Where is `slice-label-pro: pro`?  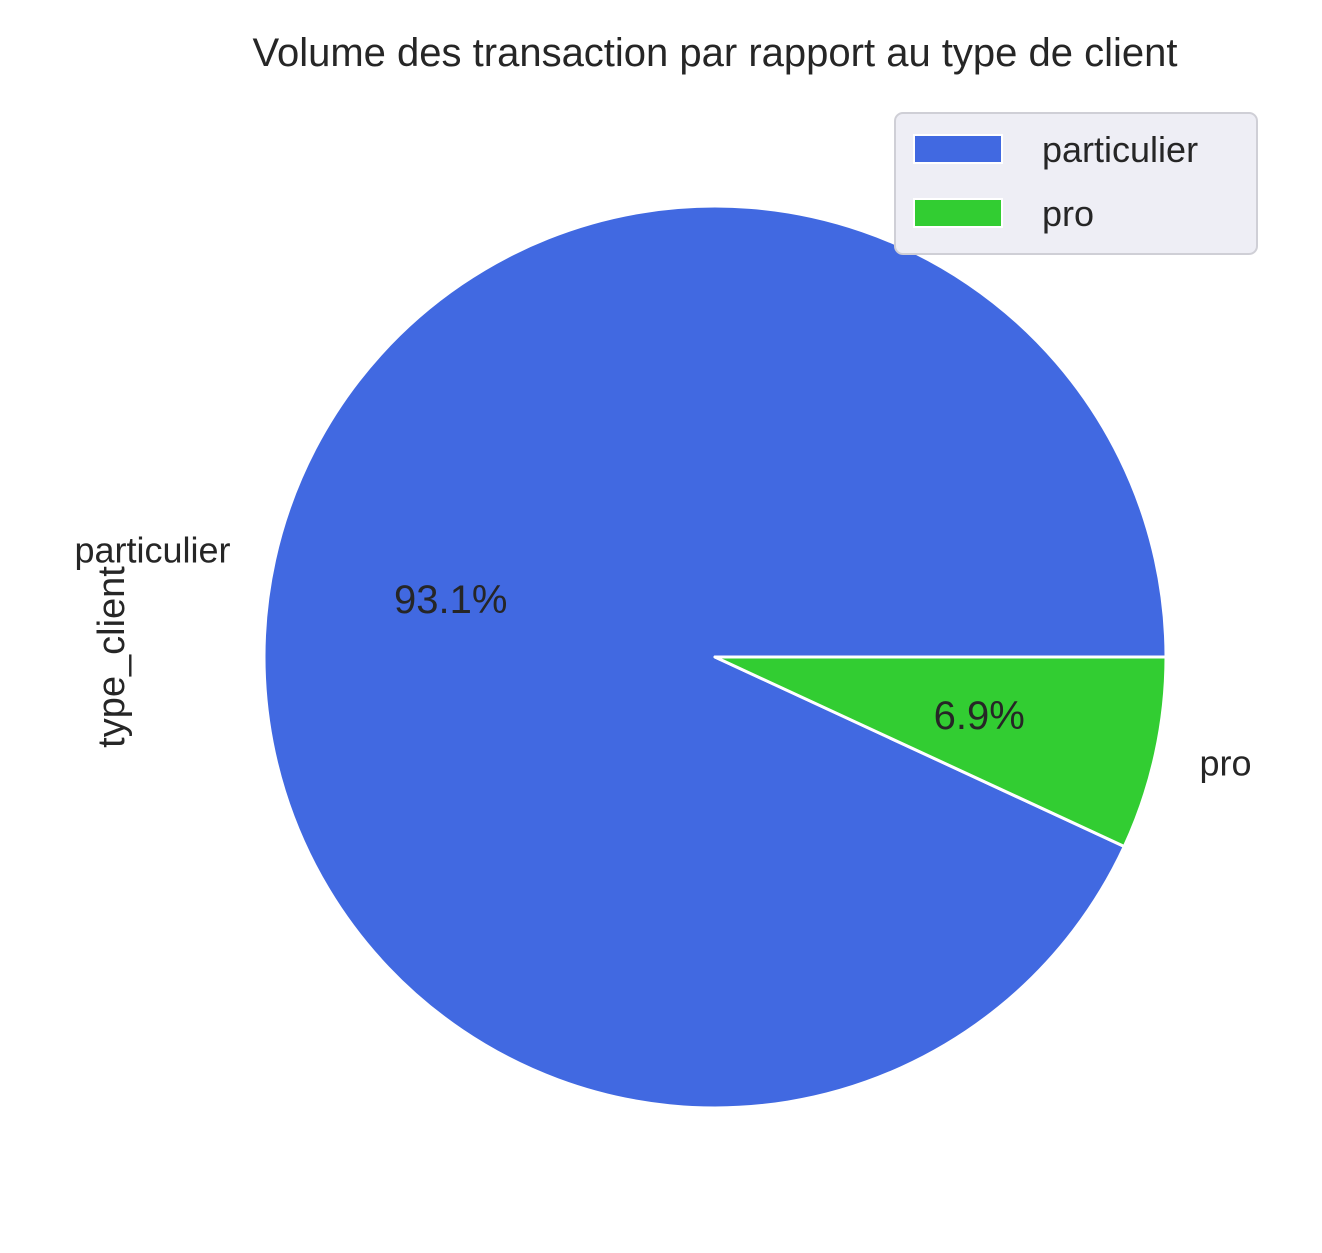
slice-label-pro: pro is located at coordinates (1225, 763).